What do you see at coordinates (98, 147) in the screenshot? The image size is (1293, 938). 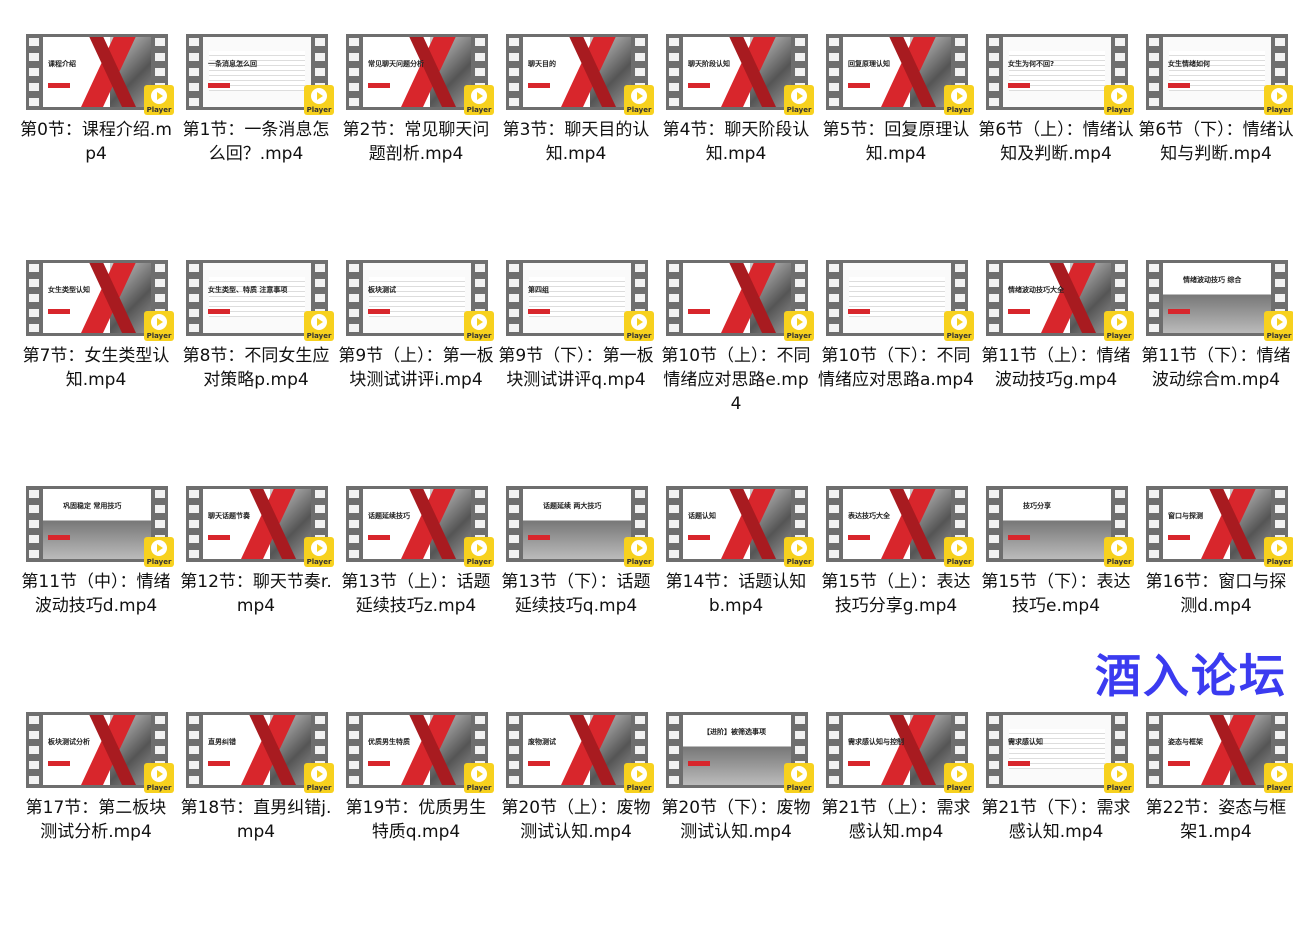 I see `file-item: 课程介绍 Player 第0节：课程介绍.mp4` at bounding box center [98, 147].